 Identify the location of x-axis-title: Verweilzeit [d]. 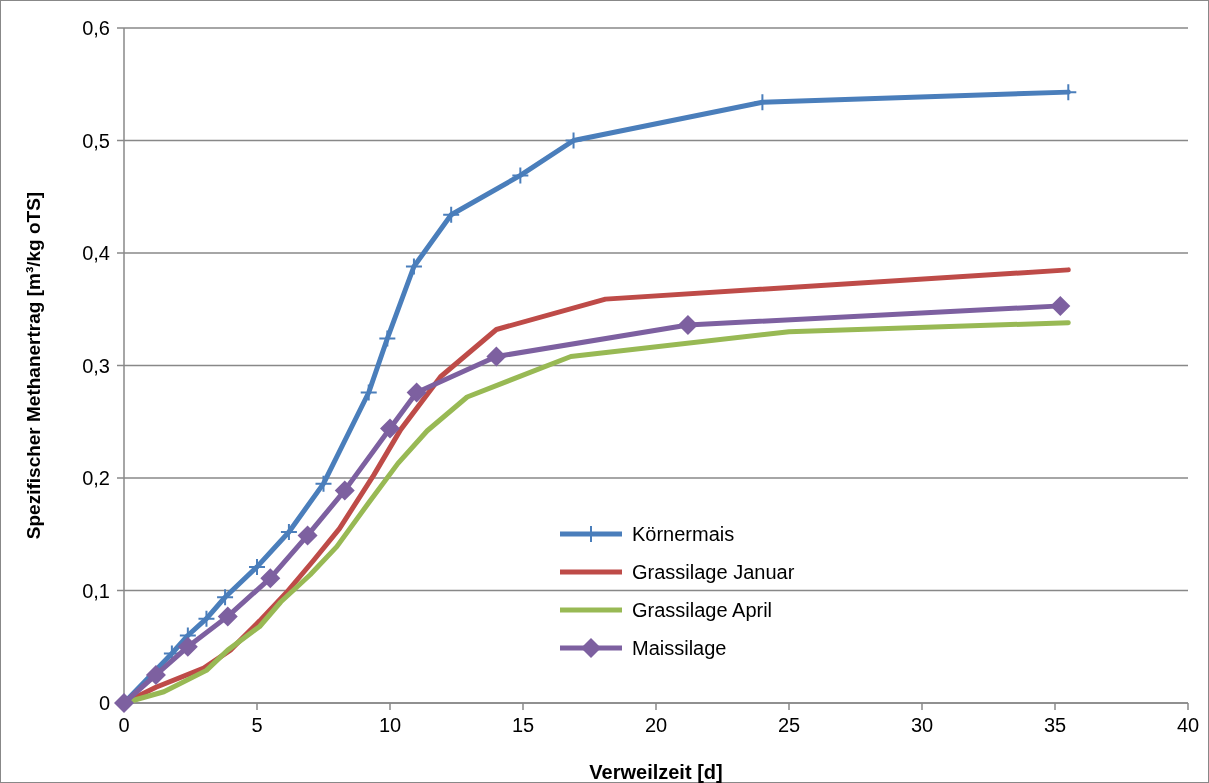
(656, 772).